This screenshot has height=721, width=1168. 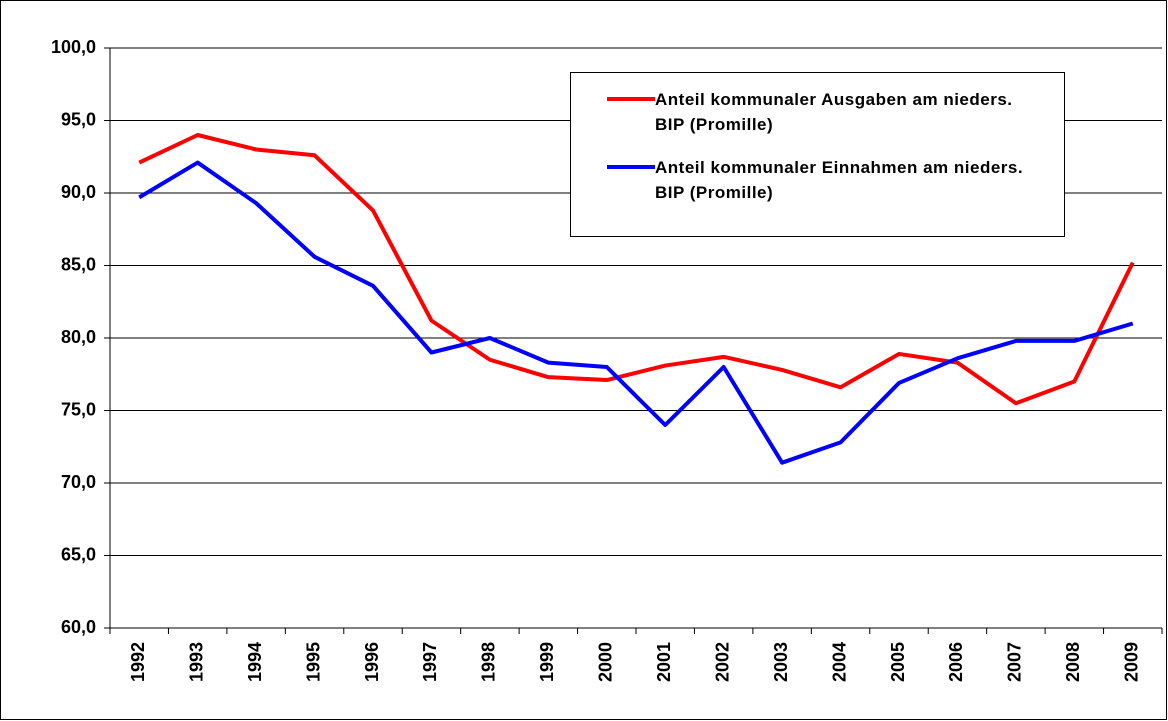 What do you see at coordinates (78, 192) in the screenshot?
I see `y-tick-label: 90,0` at bounding box center [78, 192].